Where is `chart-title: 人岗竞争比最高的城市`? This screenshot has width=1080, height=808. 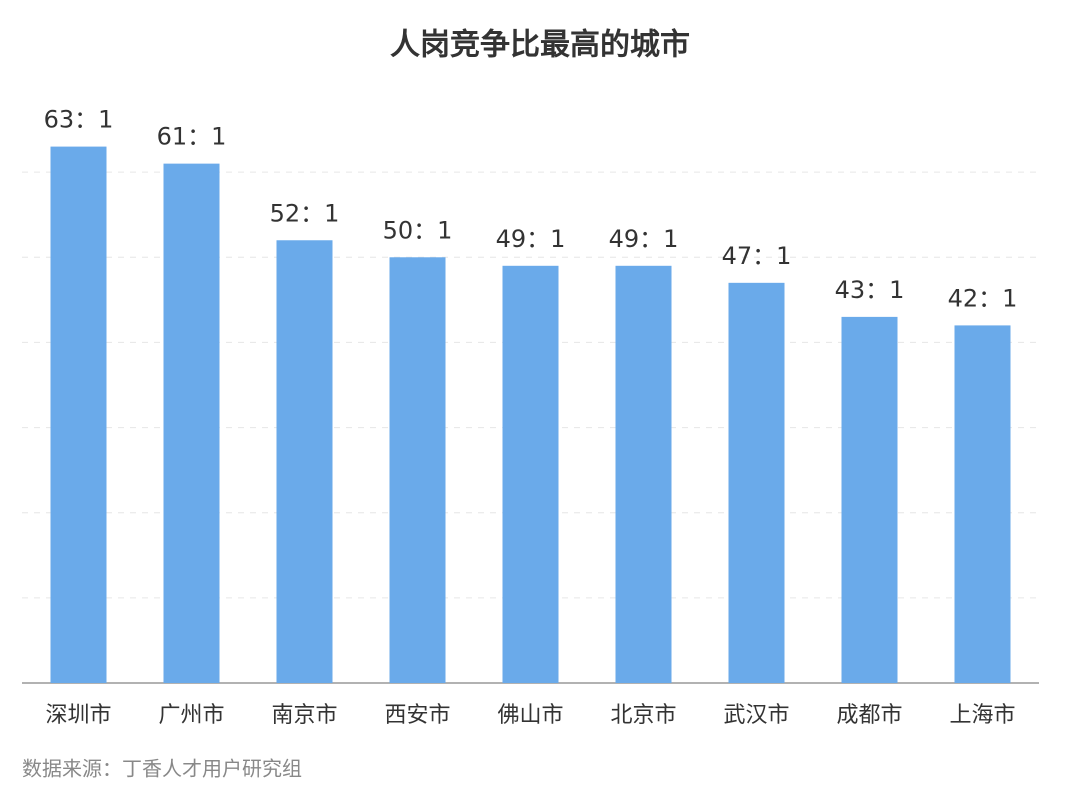
chart-title: 人岗竞争比最高的城市 is located at coordinates (540, 45).